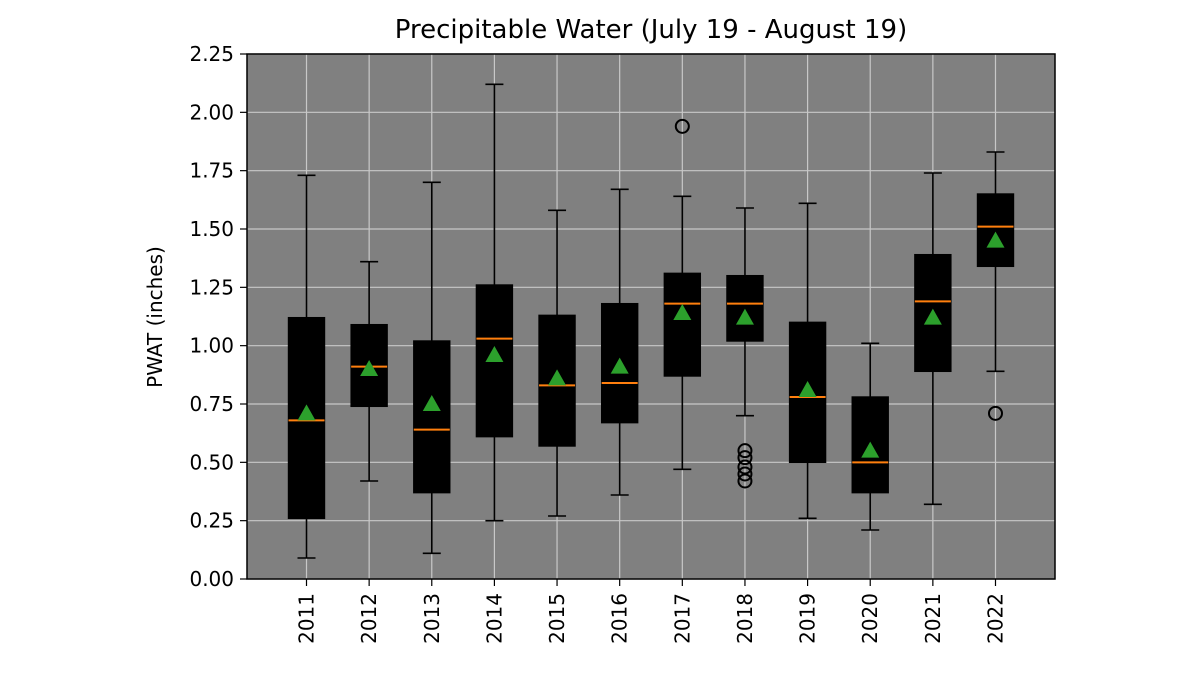 This screenshot has width=1200, height=675. What do you see at coordinates (369, 618) in the screenshot?
I see `x-tick-label: 2012` at bounding box center [369, 618].